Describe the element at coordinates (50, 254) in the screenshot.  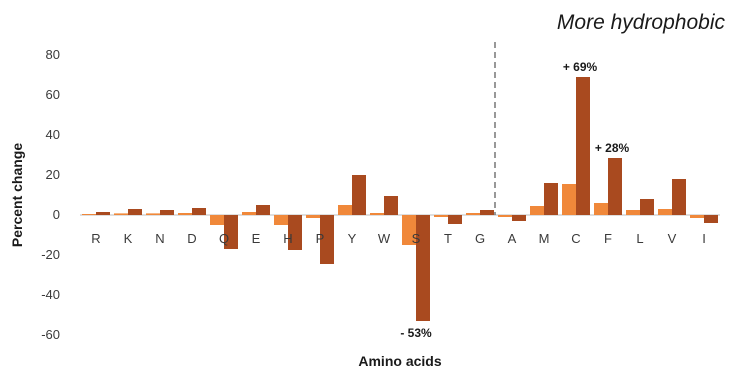
I see `y-tick-label: -20` at that location.